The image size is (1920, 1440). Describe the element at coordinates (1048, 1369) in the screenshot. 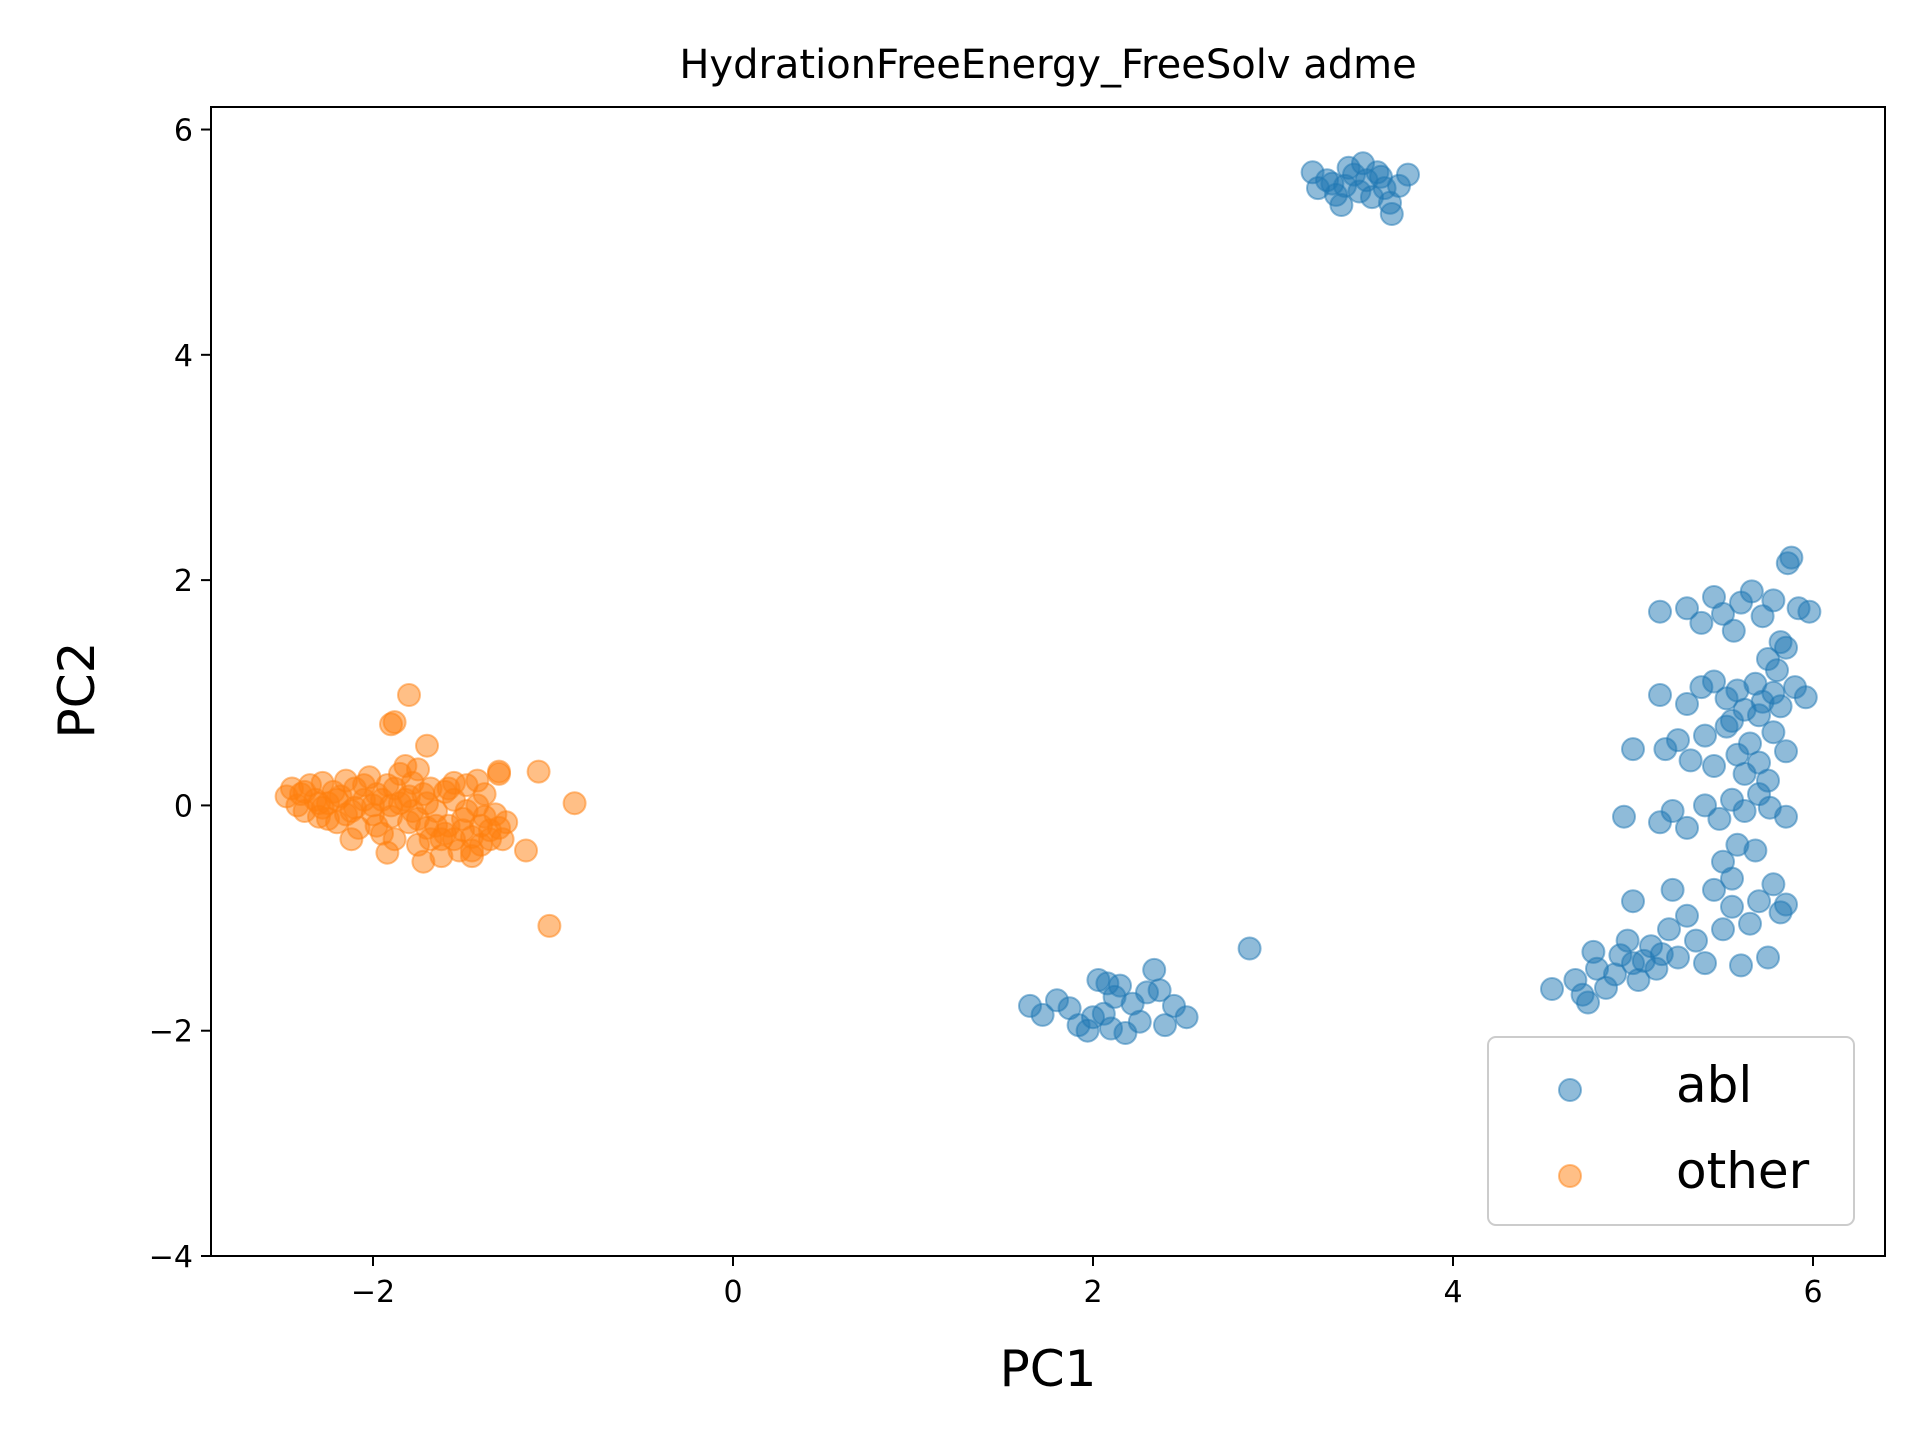

I see `x-axis-title: PC1` at that location.